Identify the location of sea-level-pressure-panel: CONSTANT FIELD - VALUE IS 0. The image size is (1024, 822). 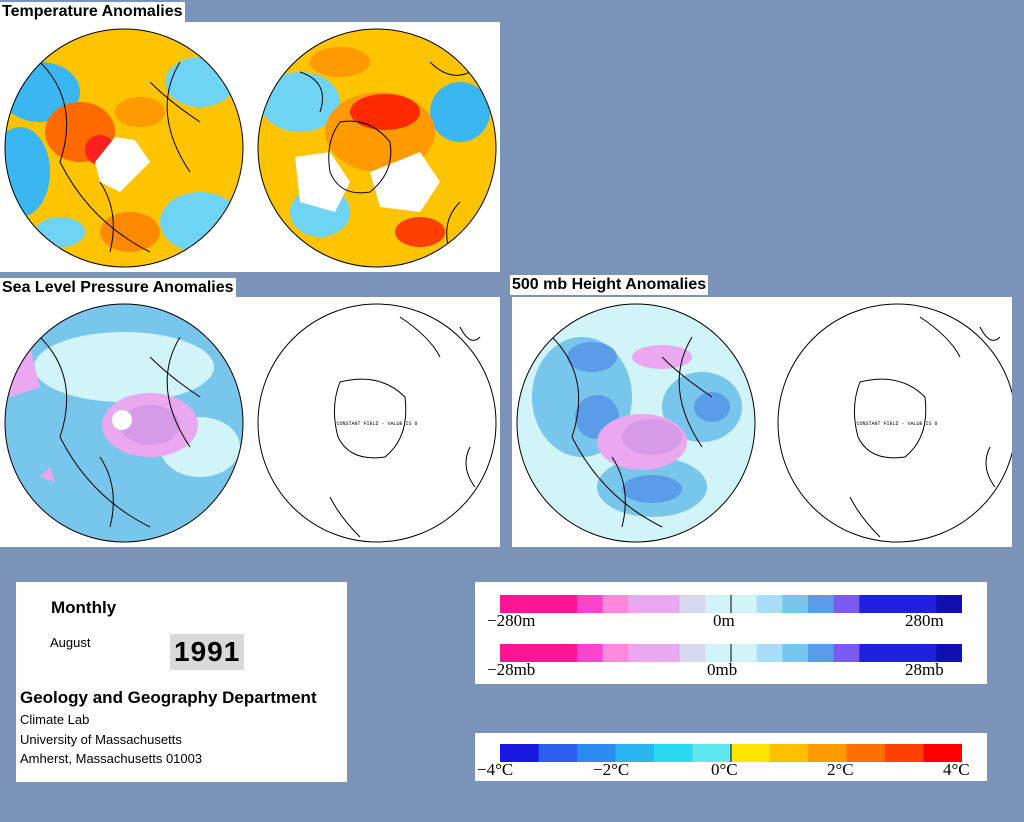
(250, 422).